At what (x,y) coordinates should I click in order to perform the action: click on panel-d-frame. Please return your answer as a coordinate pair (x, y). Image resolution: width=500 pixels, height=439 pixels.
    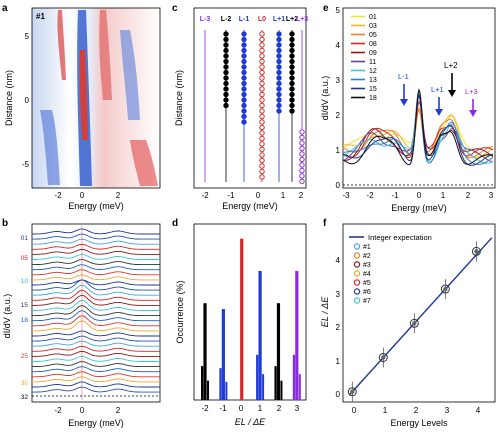
    Looking at the image, I should click on (250, 312).